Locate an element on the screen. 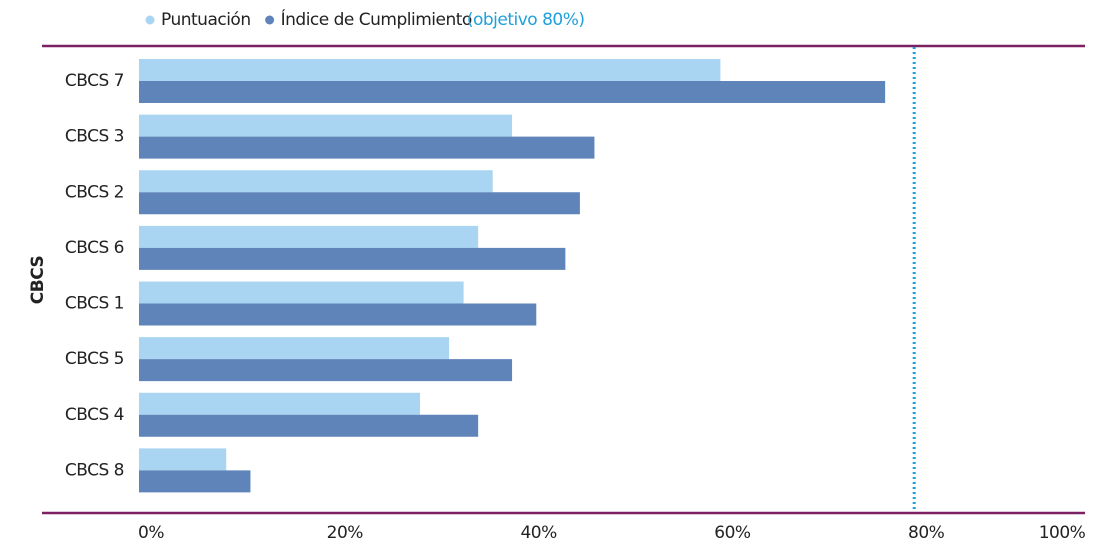 This screenshot has width=1107, height=547. y-axis-label: CBCS is located at coordinates (38, 280).